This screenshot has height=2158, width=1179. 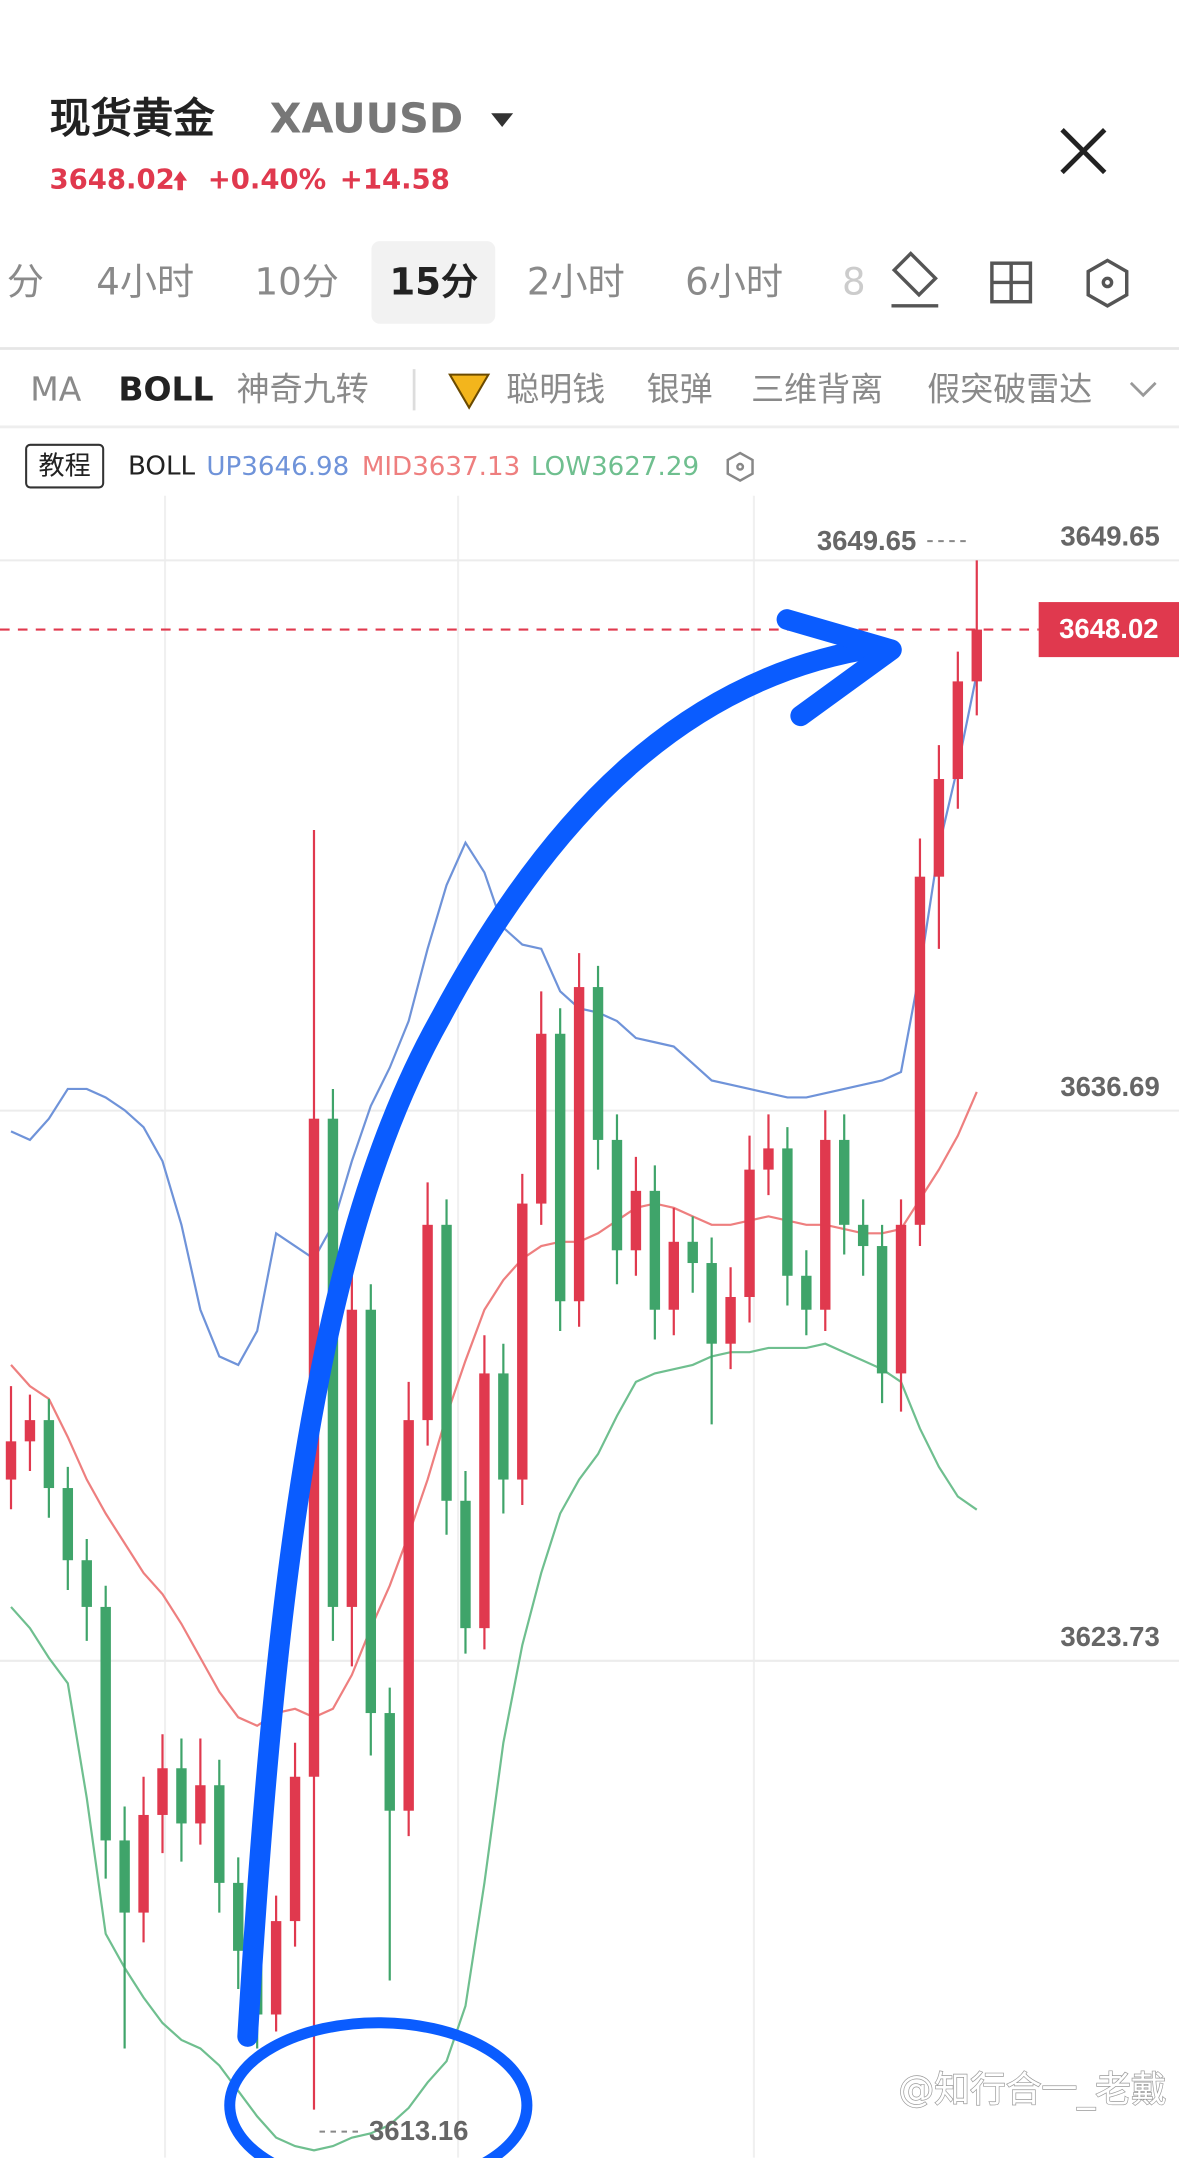 I want to click on indicator-settings-icon, so click(x=740, y=466).